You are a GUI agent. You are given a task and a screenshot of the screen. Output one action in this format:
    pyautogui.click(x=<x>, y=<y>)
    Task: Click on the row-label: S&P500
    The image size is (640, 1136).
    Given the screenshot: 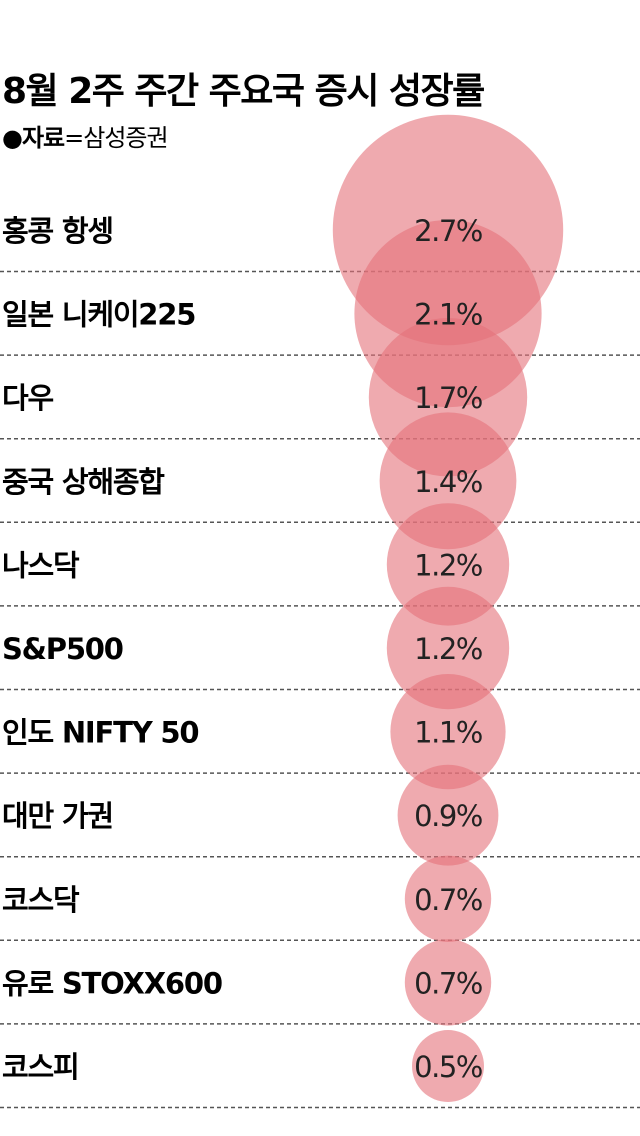 What is the action you would take?
    pyautogui.click(x=62, y=649)
    